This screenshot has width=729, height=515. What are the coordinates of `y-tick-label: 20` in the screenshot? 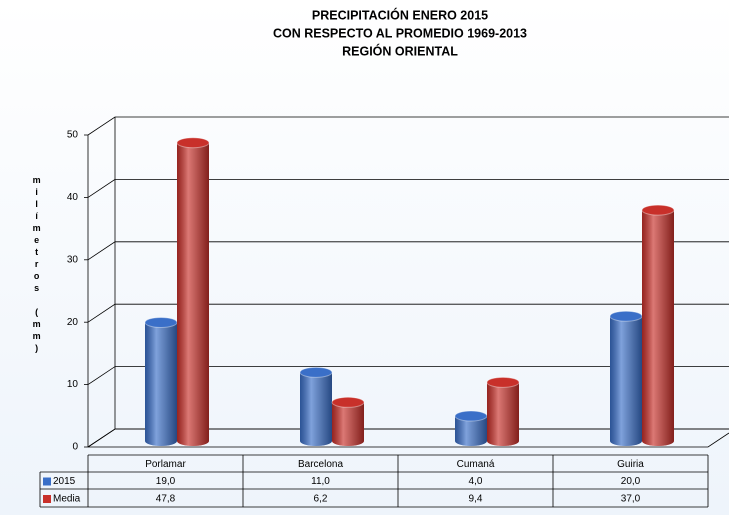 It's located at (73, 322).